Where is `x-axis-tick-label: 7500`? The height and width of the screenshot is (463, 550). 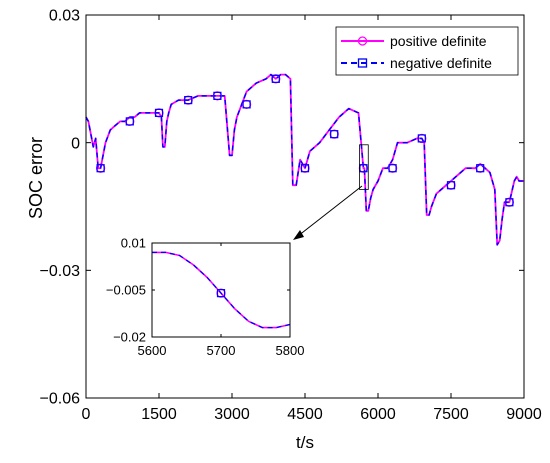
x-axis-tick-label: 7500 is located at coordinates (451, 414).